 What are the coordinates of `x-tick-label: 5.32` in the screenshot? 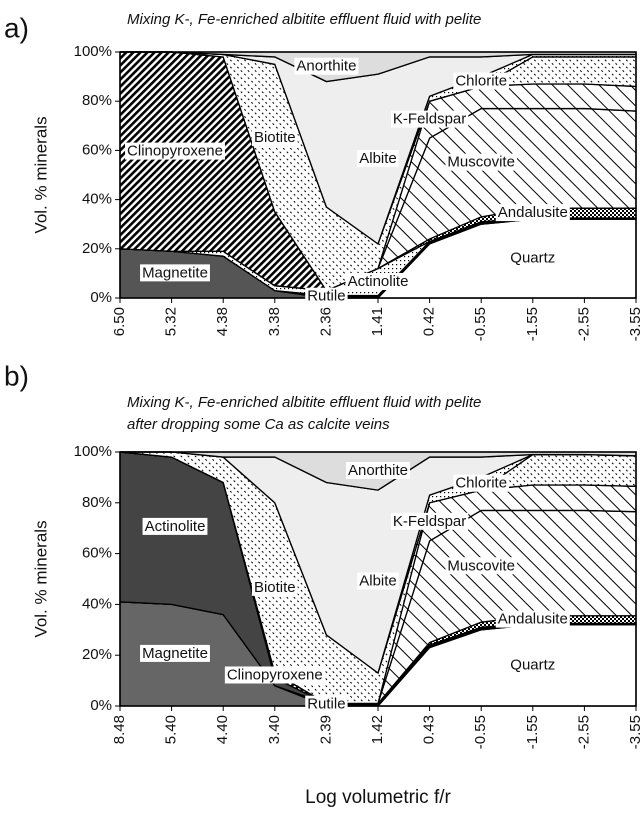 It's located at (171, 321).